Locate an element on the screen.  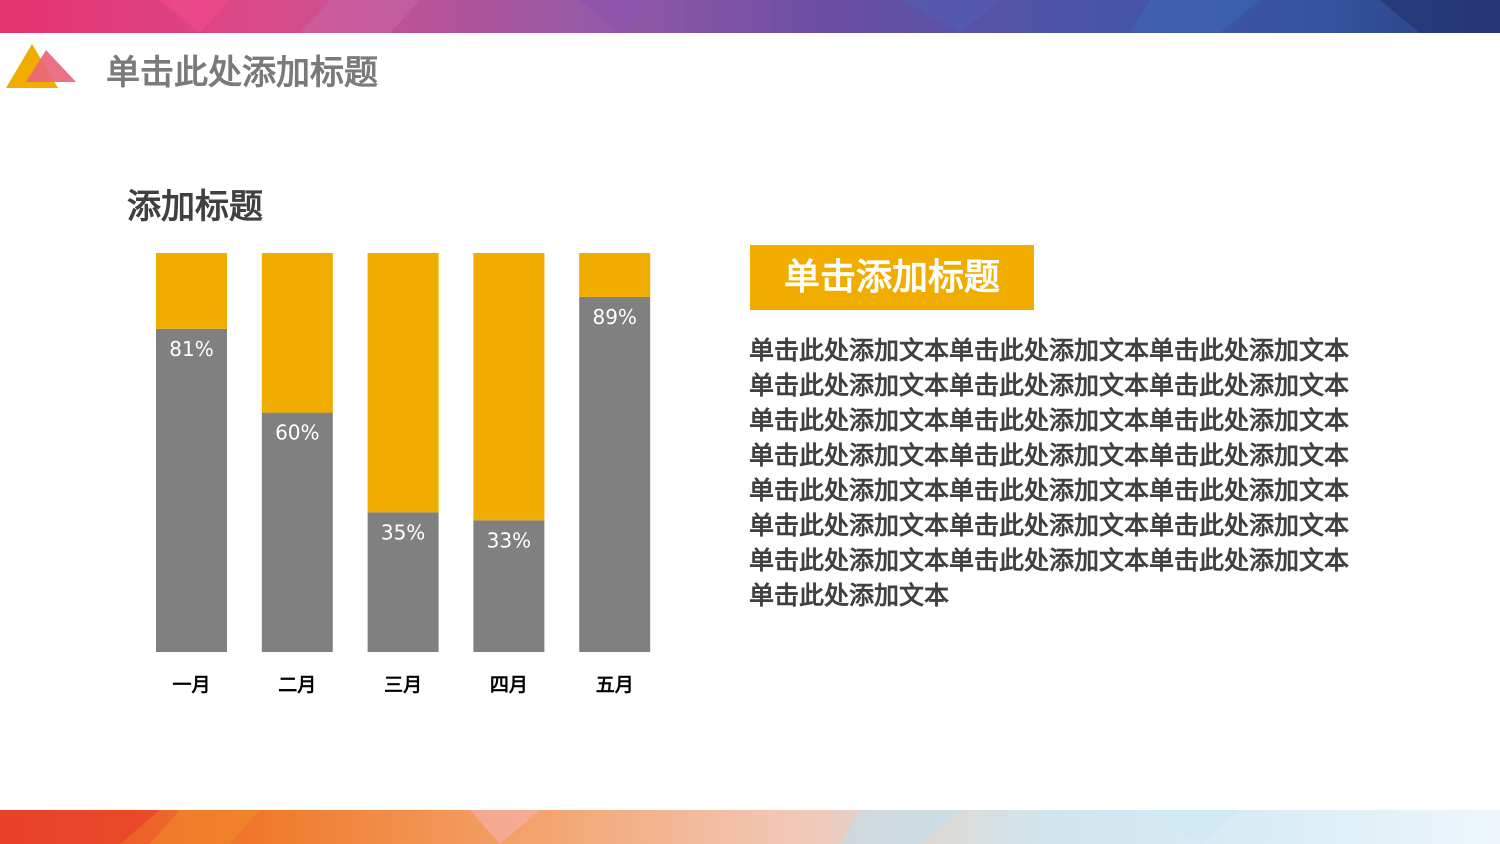
data-label-2: 60% is located at coordinates (297, 433).